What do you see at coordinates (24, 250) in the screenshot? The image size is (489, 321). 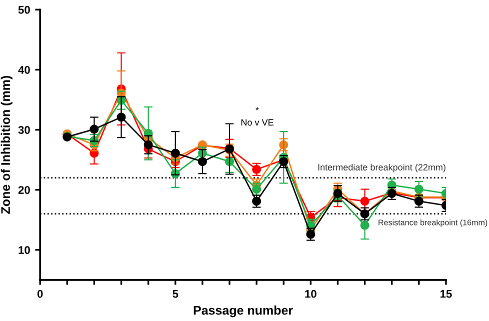 I see `y-tick-label: 10` at bounding box center [24, 250].